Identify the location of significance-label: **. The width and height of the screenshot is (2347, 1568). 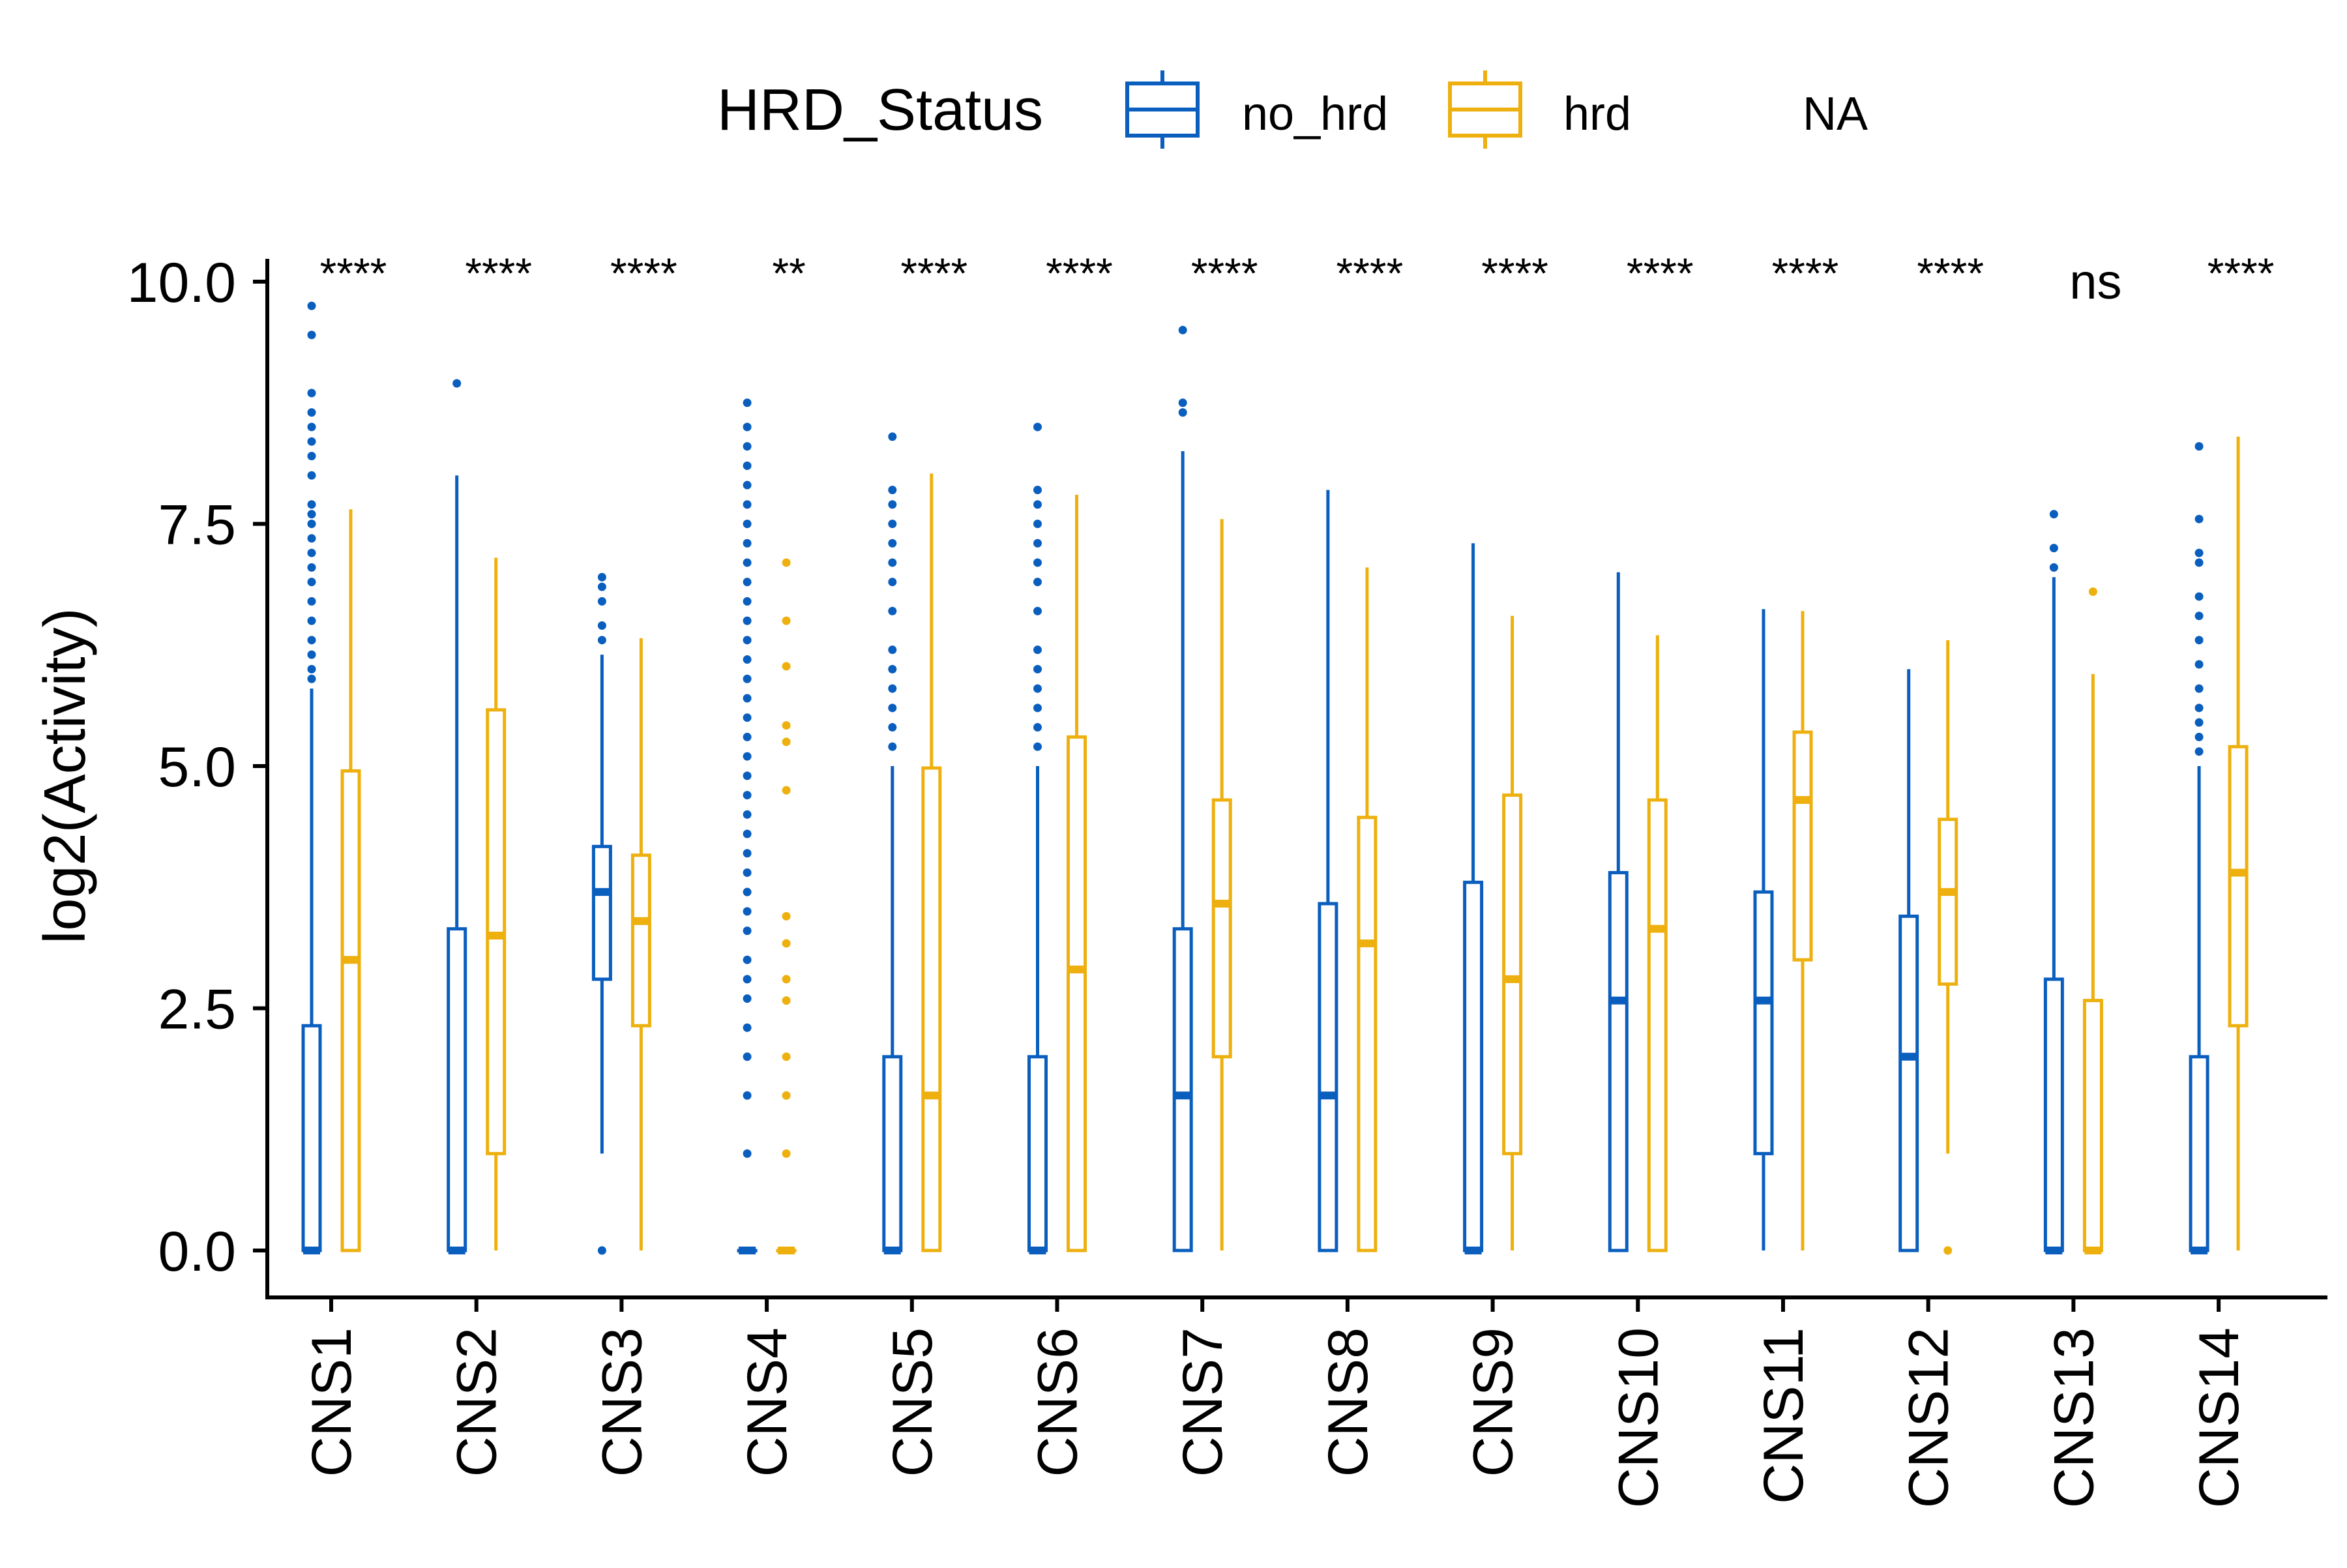
(788, 273).